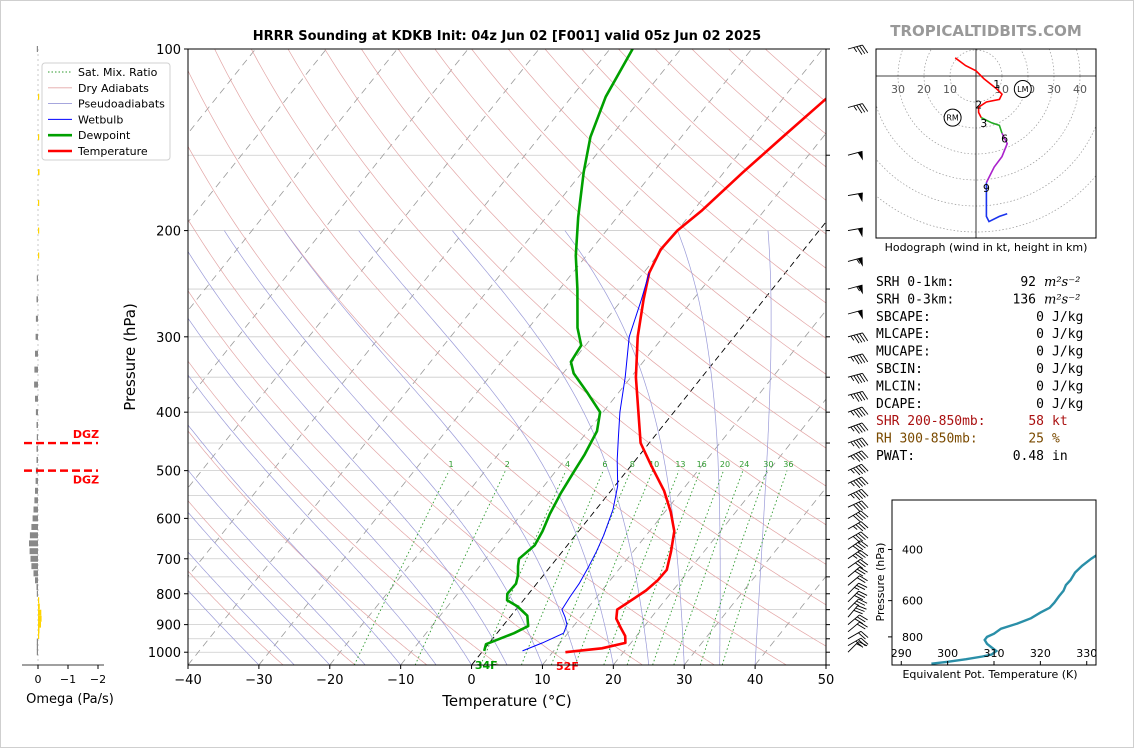  Describe the element at coordinates (986, 143) in the screenshot. I see `hodograph-plot: 3020101020304012369RMLM` at that location.